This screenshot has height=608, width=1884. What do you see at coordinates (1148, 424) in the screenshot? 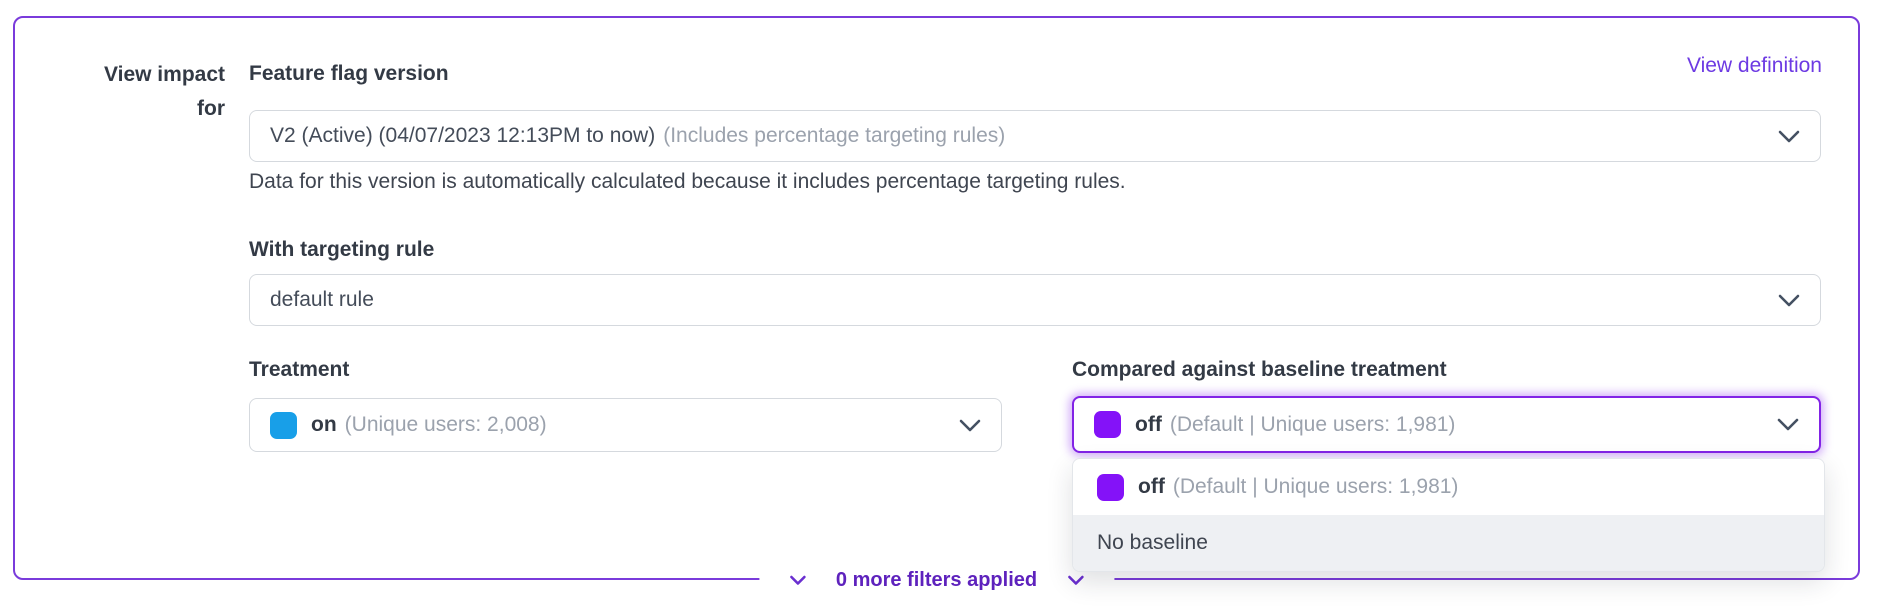
I see `baseline-value: off` at bounding box center [1148, 424].